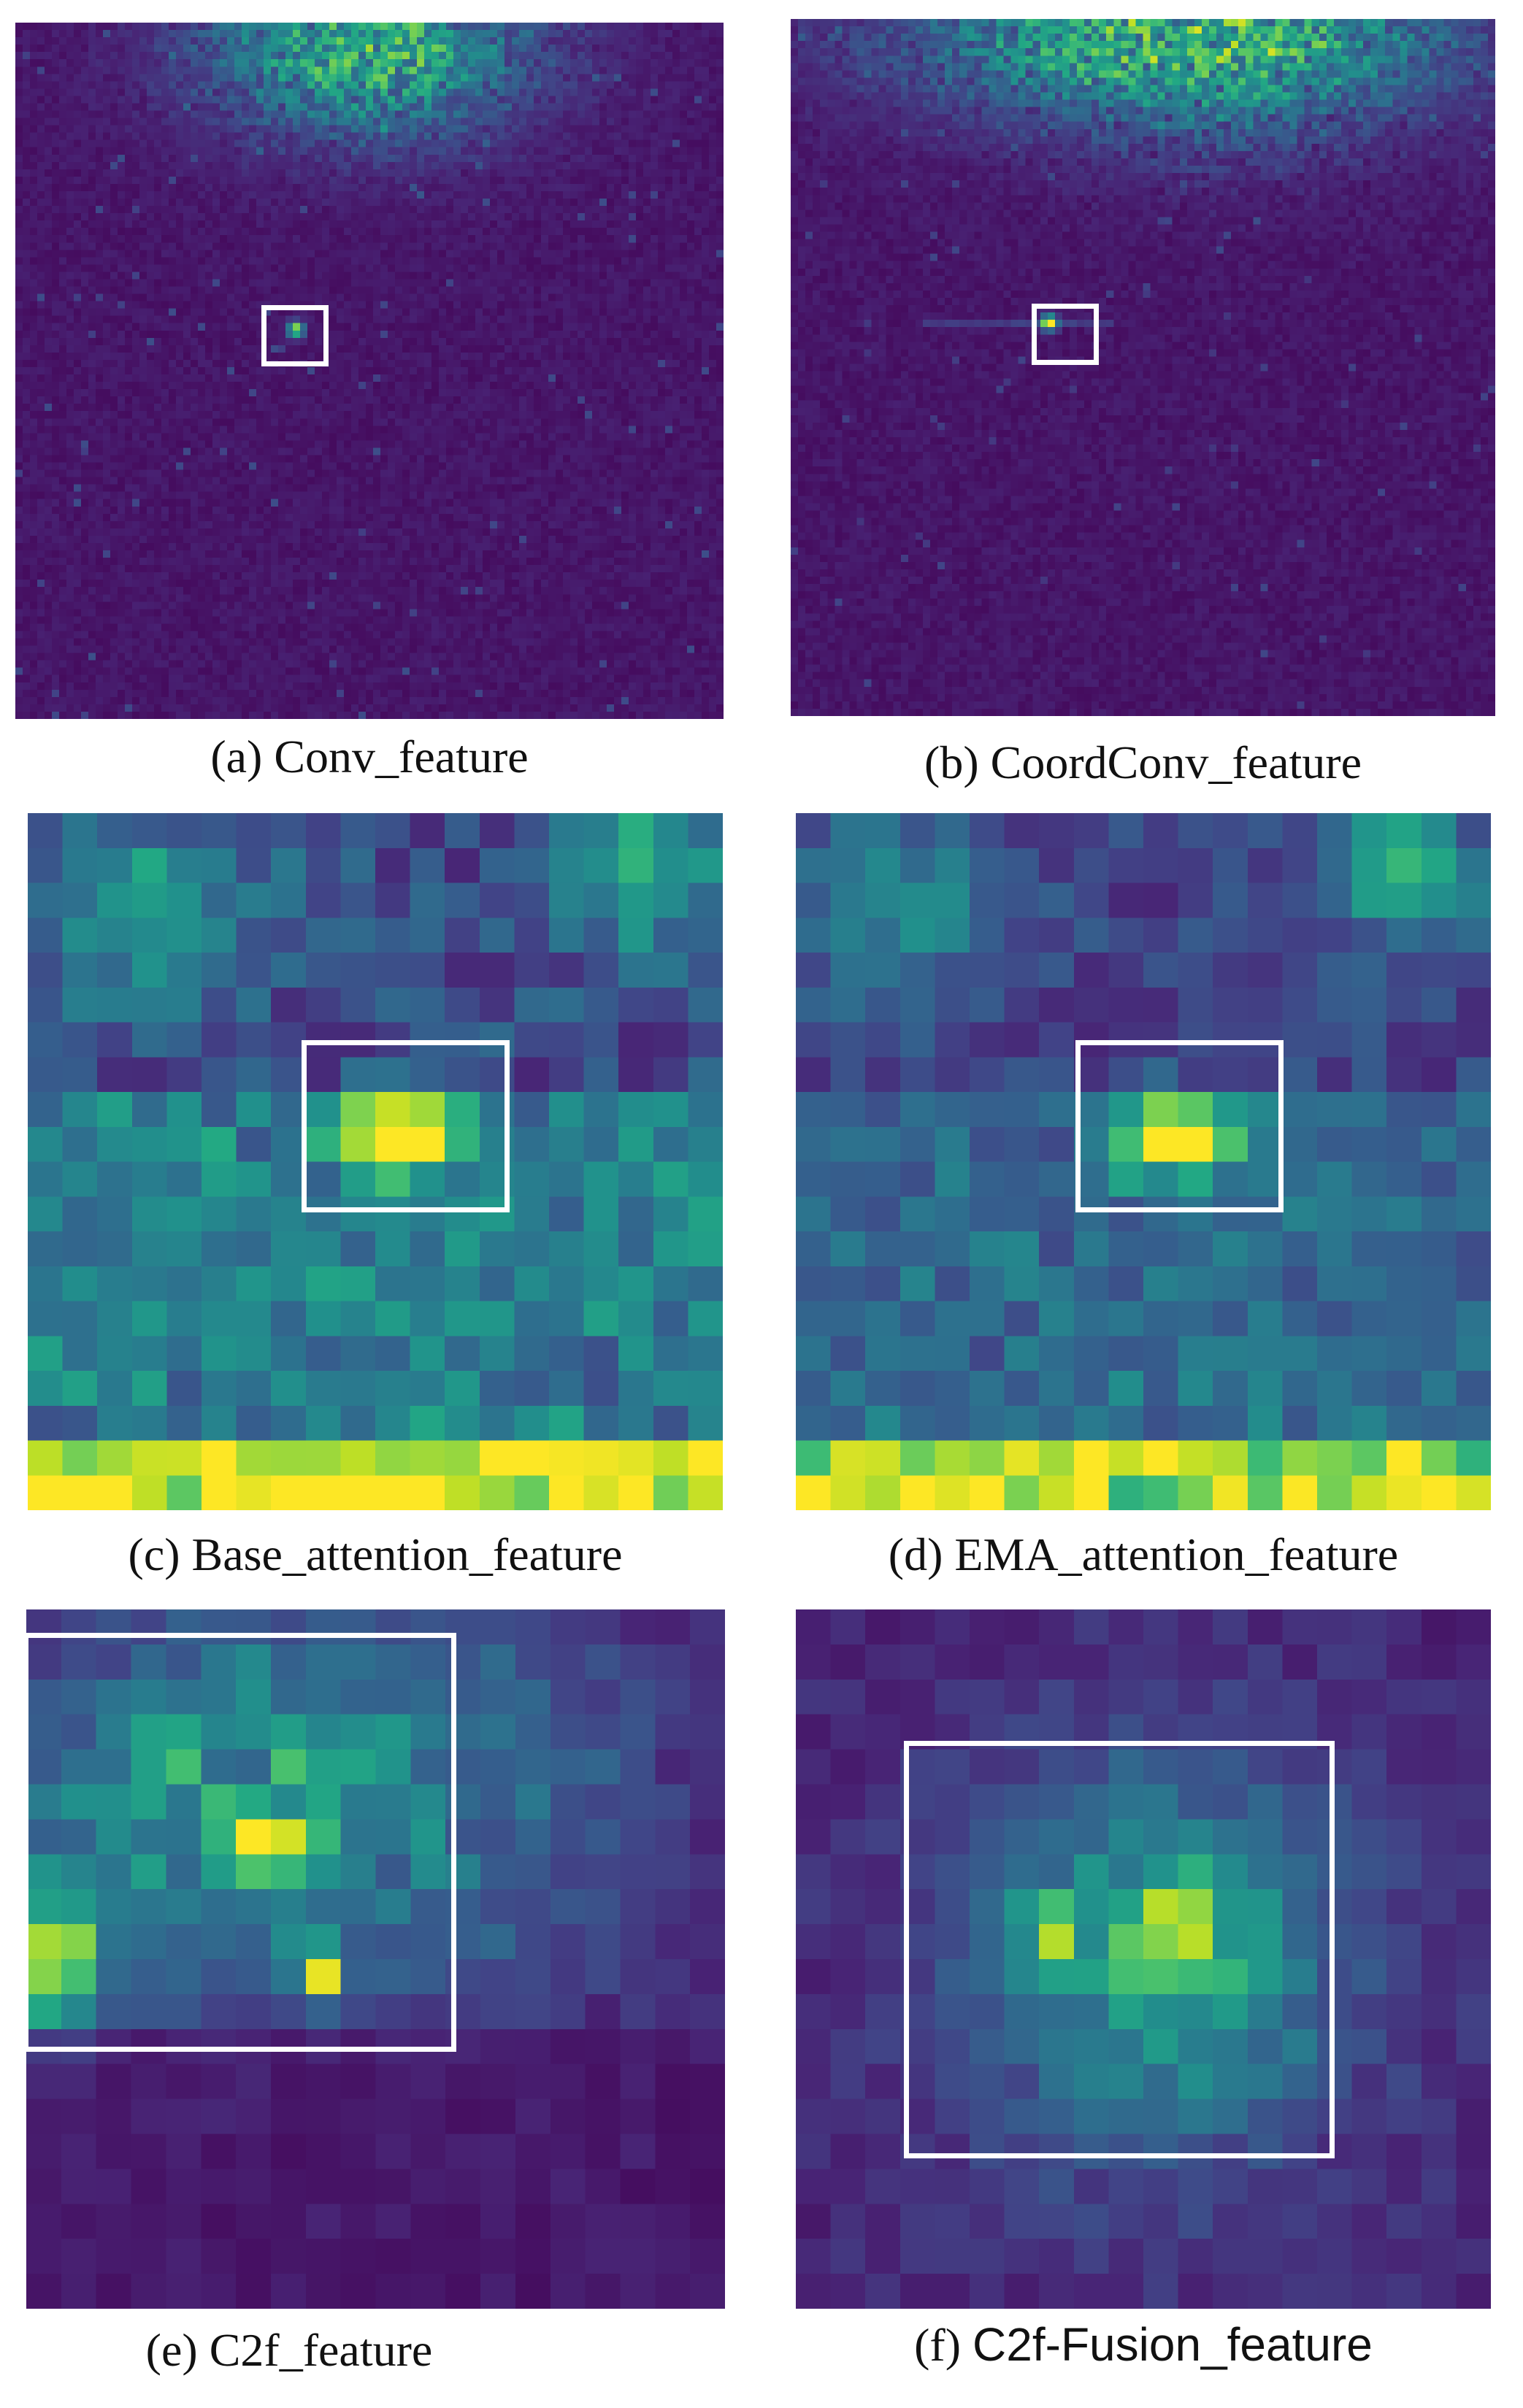 Image resolution: width=1523 pixels, height=2408 pixels. I want to click on caption-prefix: (b), so click(957, 762).